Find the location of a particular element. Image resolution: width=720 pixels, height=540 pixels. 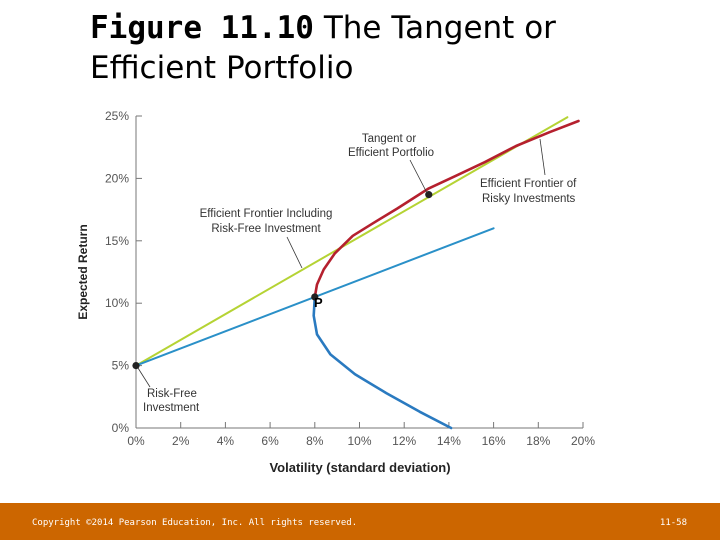

x-tick-label: 6% is located at coordinates (270, 441).